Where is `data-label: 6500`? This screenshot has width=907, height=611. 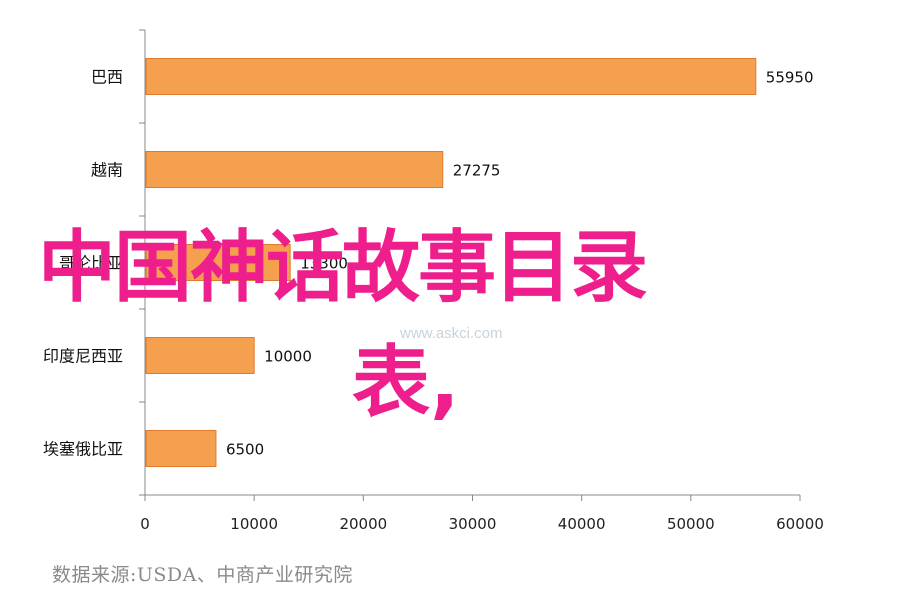
data-label: 6500 is located at coordinates (245, 450).